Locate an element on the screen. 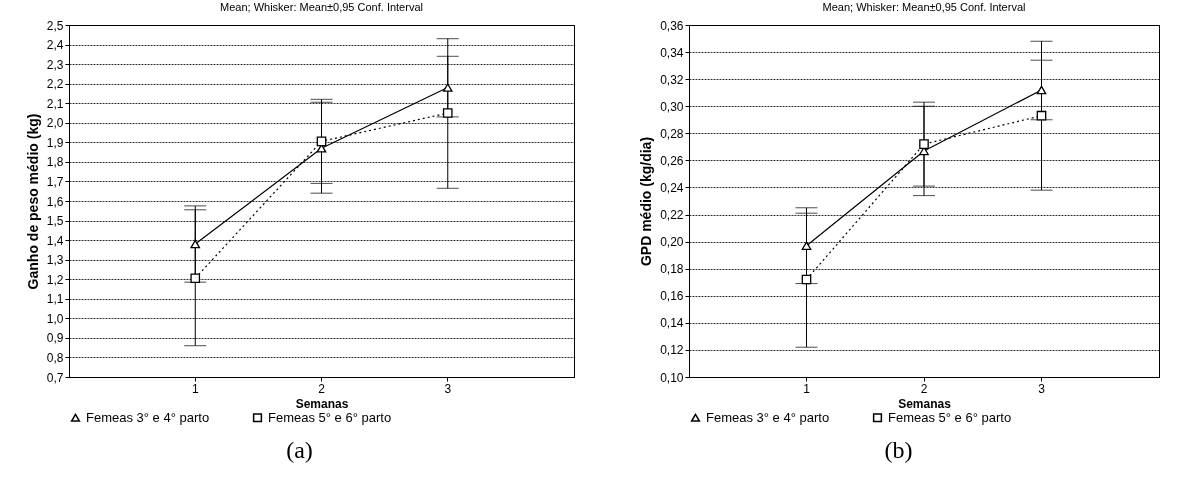 The image size is (1199, 502). y-tick-label: 0,18 is located at coordinates (671, 269).